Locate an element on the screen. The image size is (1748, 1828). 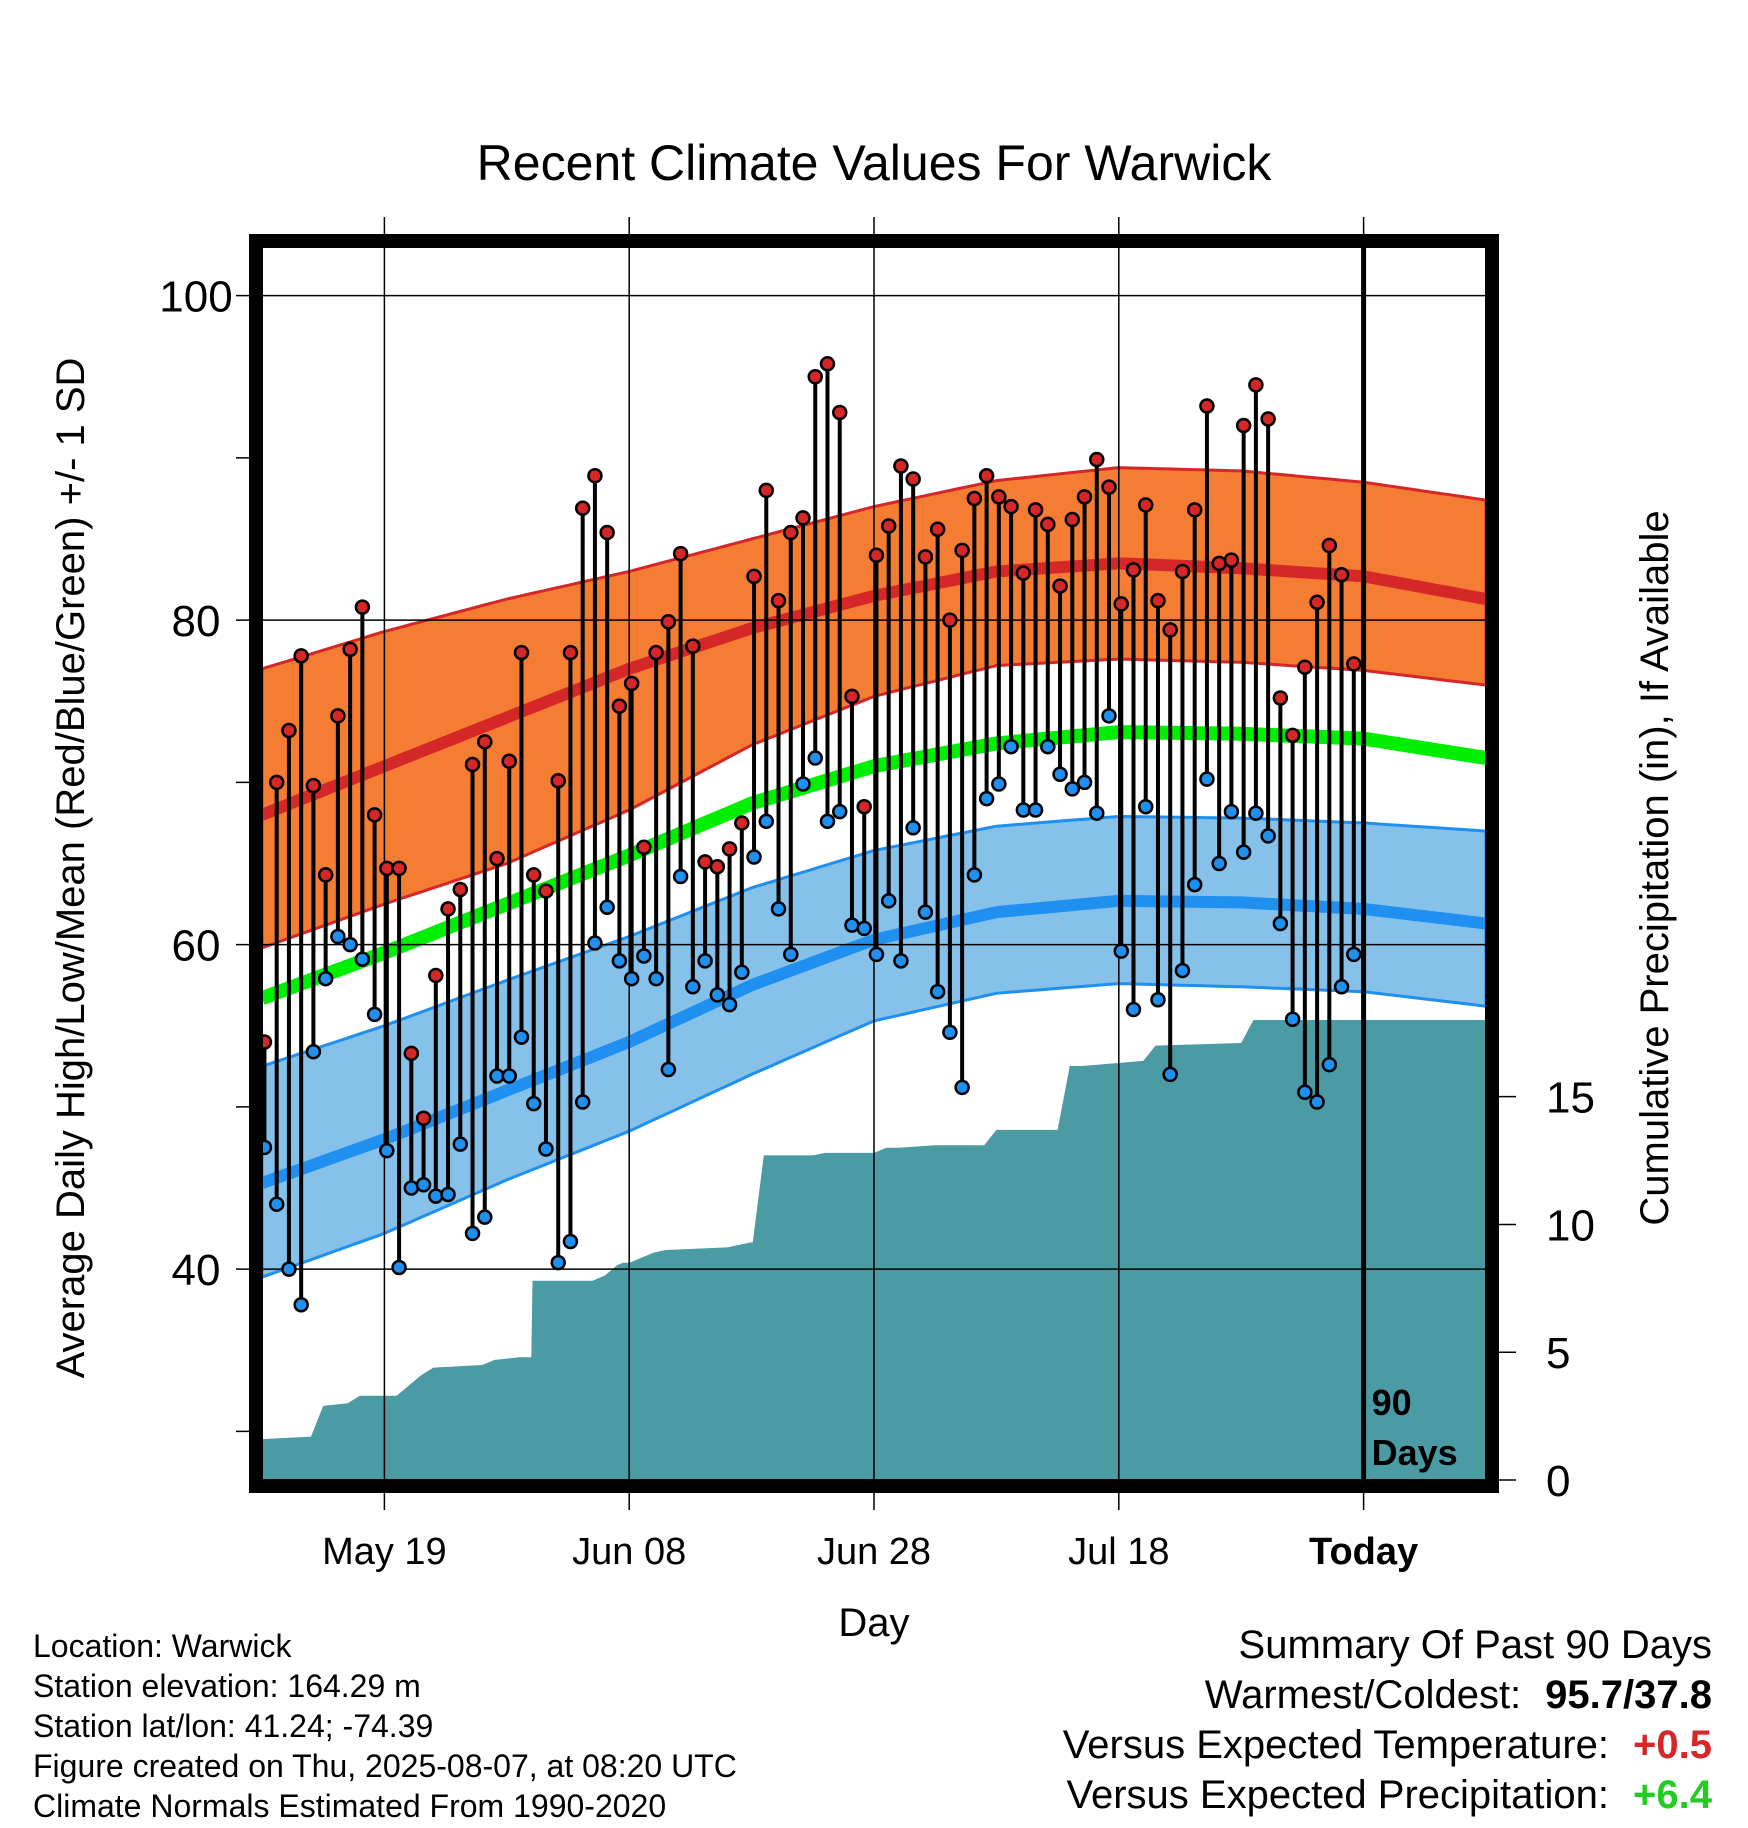
y2-tick-label: 10 is located at coordinates (1570, 1225).